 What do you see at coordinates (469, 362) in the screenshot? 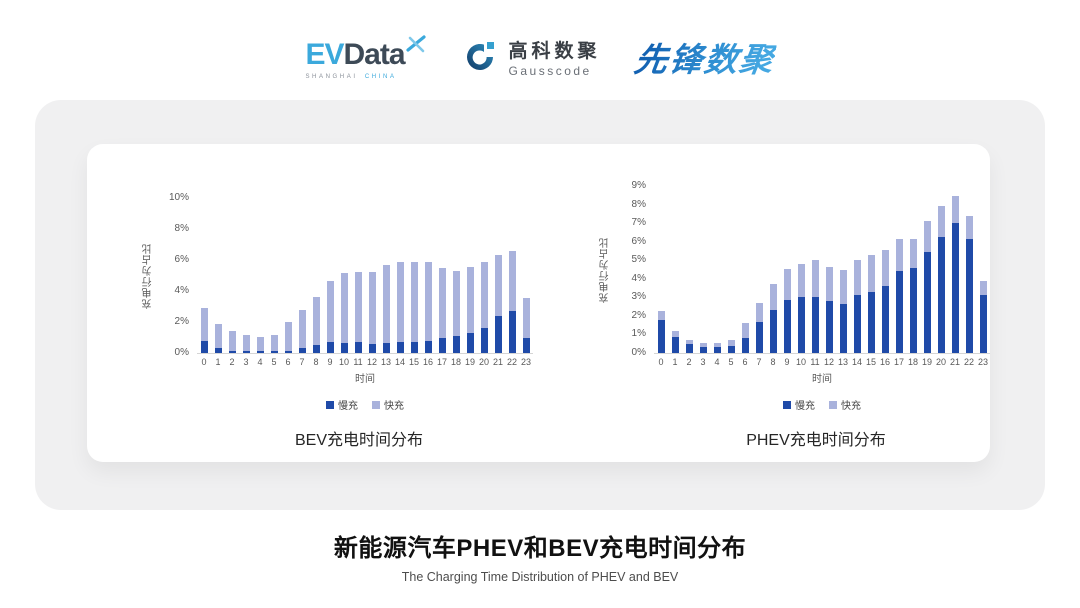
I see `x-tick-label: 19` at bounding box center [469, 362].